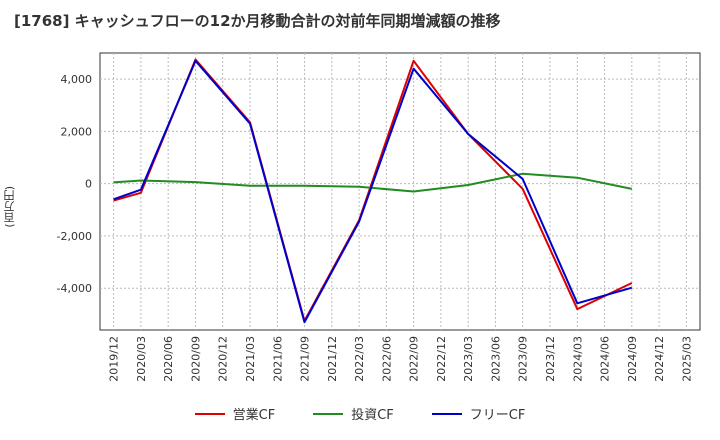 The image size is (720, 440). What do you see at coordinates (414, 359) in the screenshot?
I see `x-tick-label: 2022/09` at bounding box center [414, 359].